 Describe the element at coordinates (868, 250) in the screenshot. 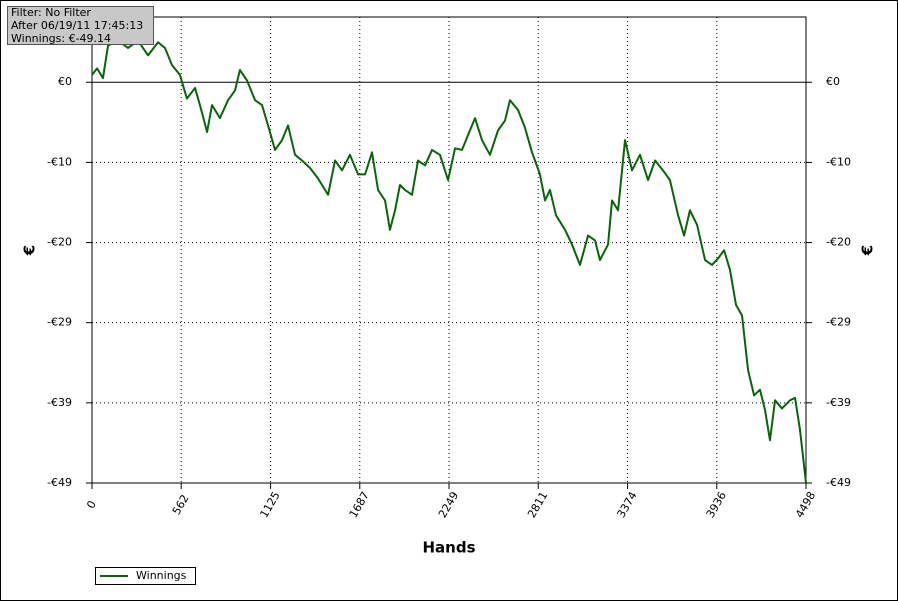

I see `y2-axis-label: €` at that location.